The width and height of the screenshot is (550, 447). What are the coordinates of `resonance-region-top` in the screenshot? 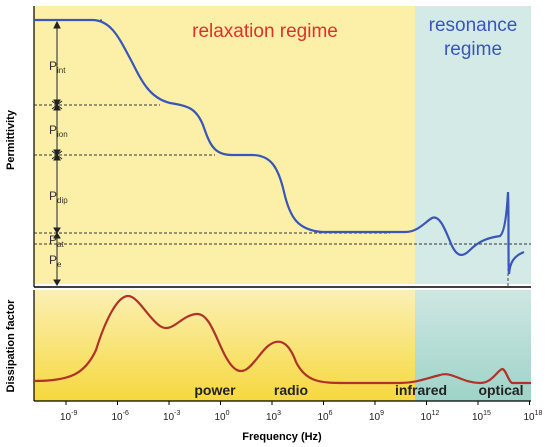 It's located at (473, 145).